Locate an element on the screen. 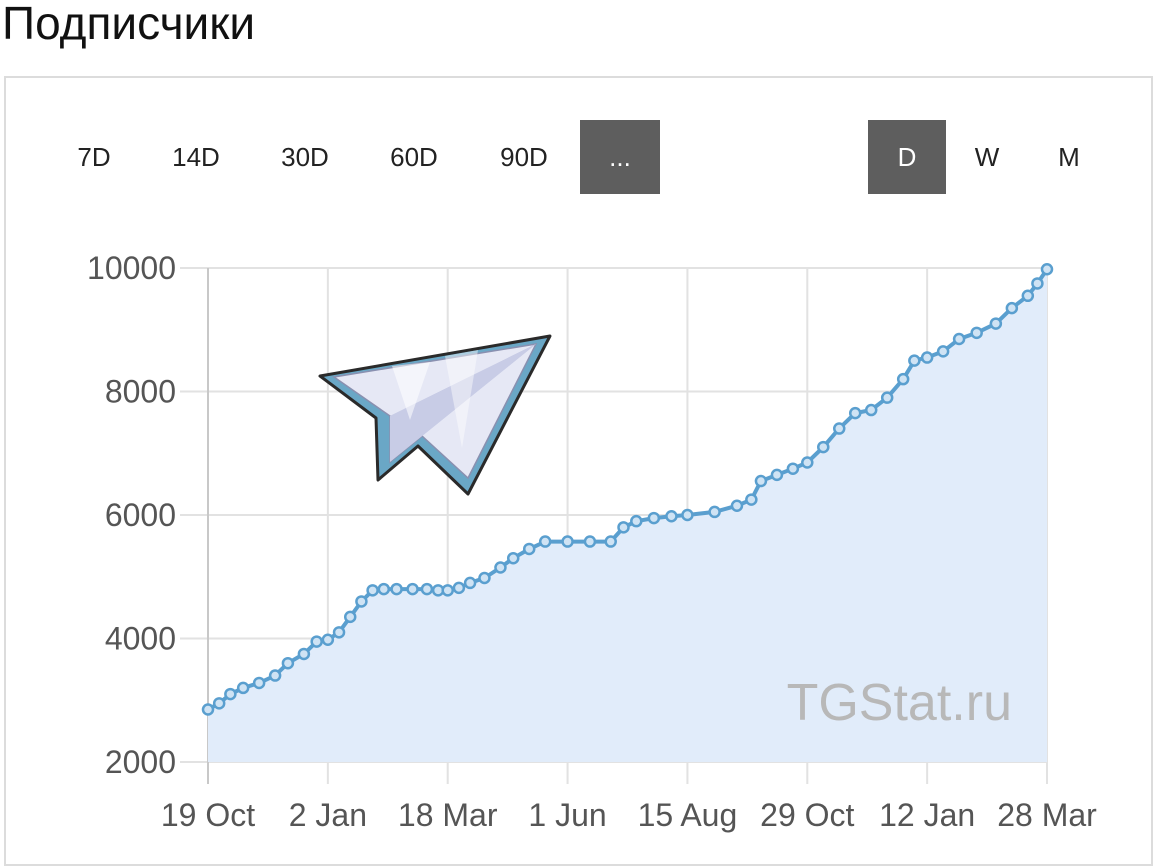  range-button-90d: 90D is located at coordinates (524, 157).